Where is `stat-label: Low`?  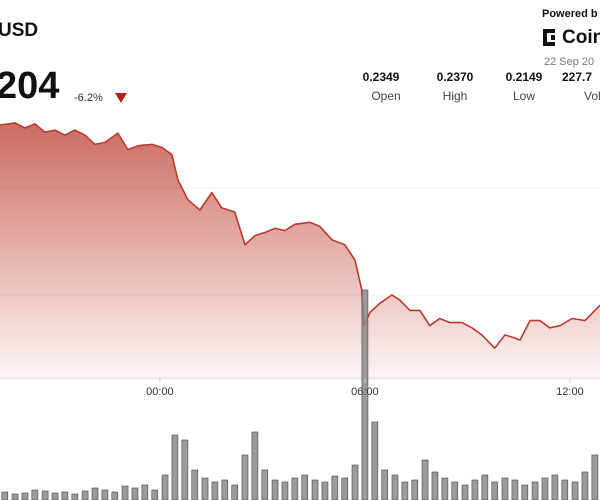 stat-label: Low is located at coordinates (524, 96).